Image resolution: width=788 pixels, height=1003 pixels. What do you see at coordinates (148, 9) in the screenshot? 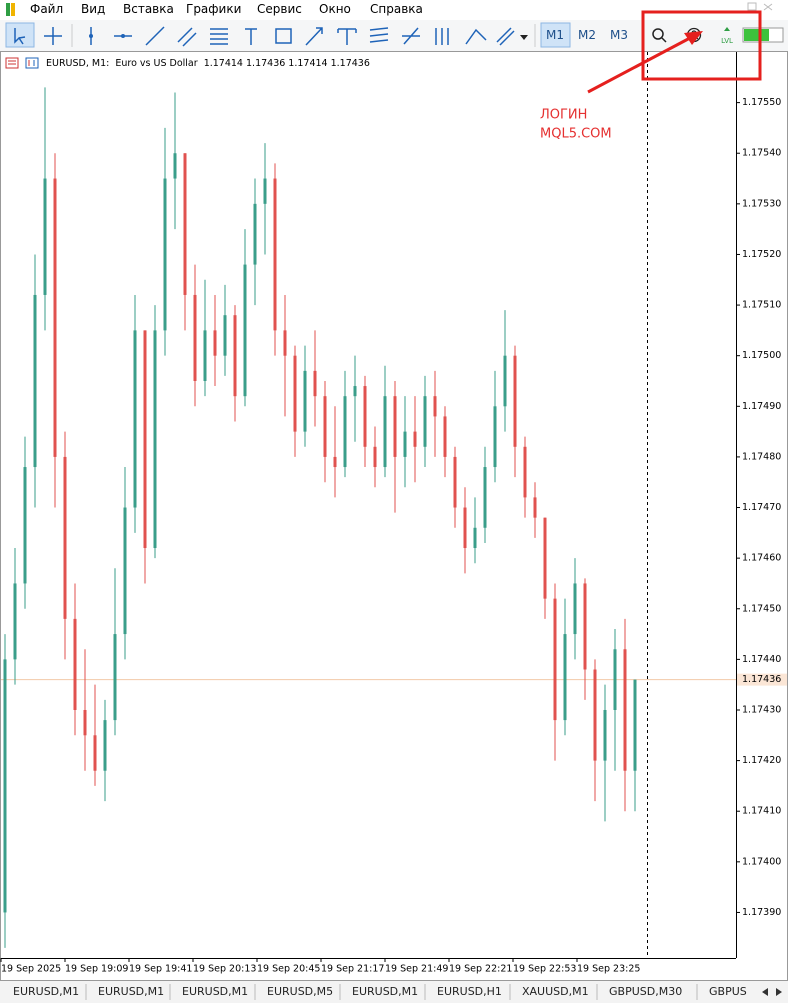
I see `menu-item: Вставка` at bounding box center [148, 9].